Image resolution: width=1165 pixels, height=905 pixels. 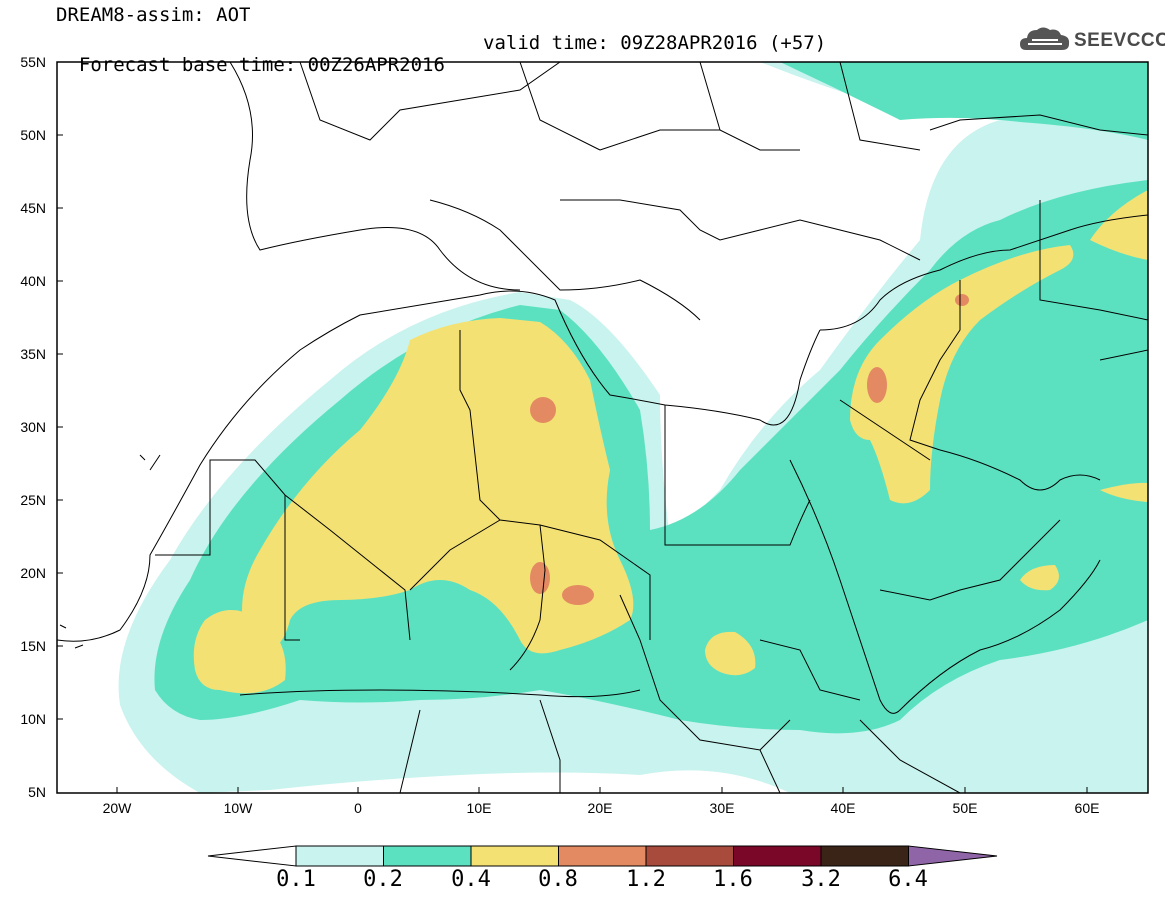 What do you see at coordinates (33, 500) in the screenshot?
I see `lat-label: 25N` at bounding box center [33, 500].